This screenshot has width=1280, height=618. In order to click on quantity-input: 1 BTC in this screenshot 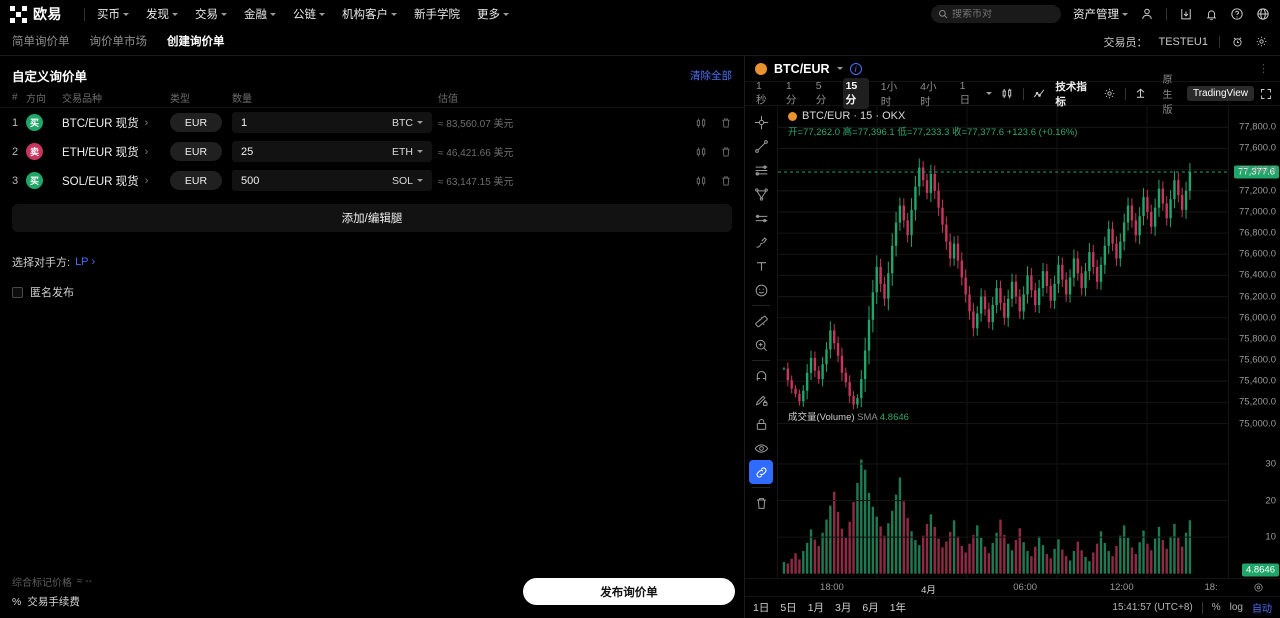, I will do `click(332, 122)`.